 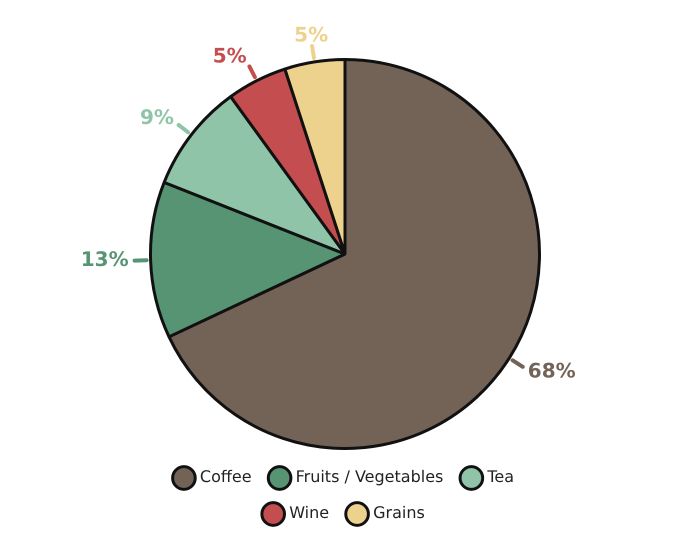 What do you see at coordinates (370, 476) in the screenshot?
I see `legend-label: Fruits / Vegetables` at bounding box center [370, 476].